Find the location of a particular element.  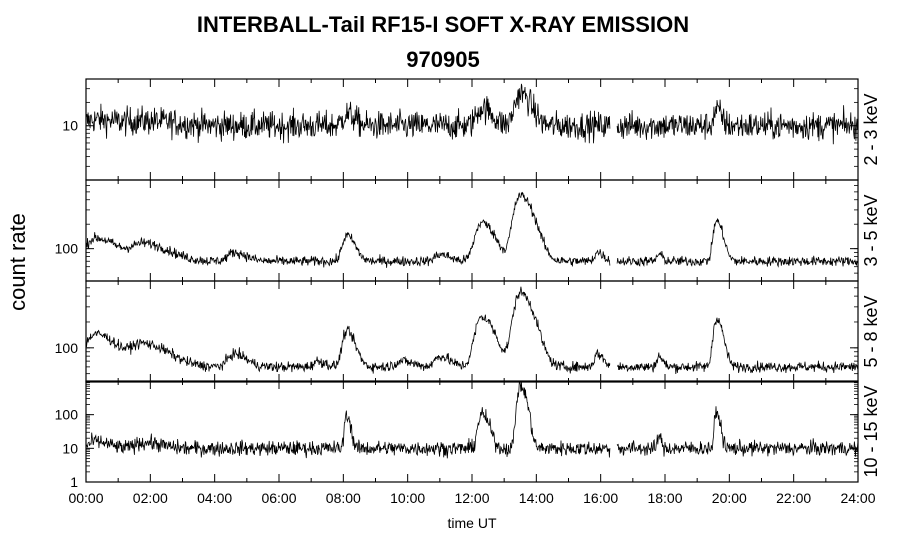

x-tick-label: 20:00 is located at coordinates (729, 498).